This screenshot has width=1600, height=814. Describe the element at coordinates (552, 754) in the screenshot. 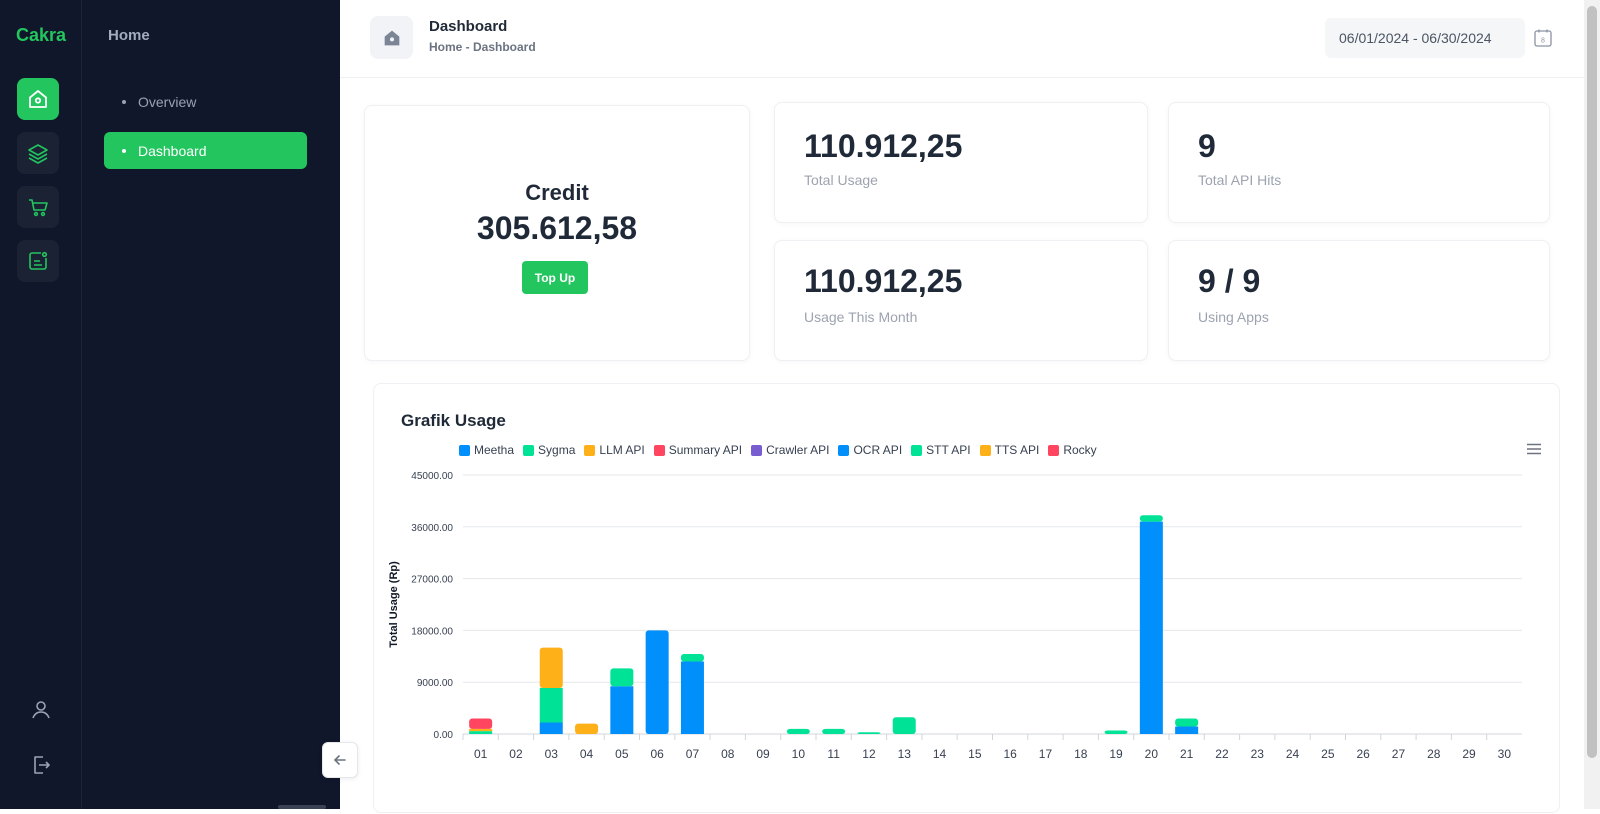

I see `x-tick-label: 03` at that location.